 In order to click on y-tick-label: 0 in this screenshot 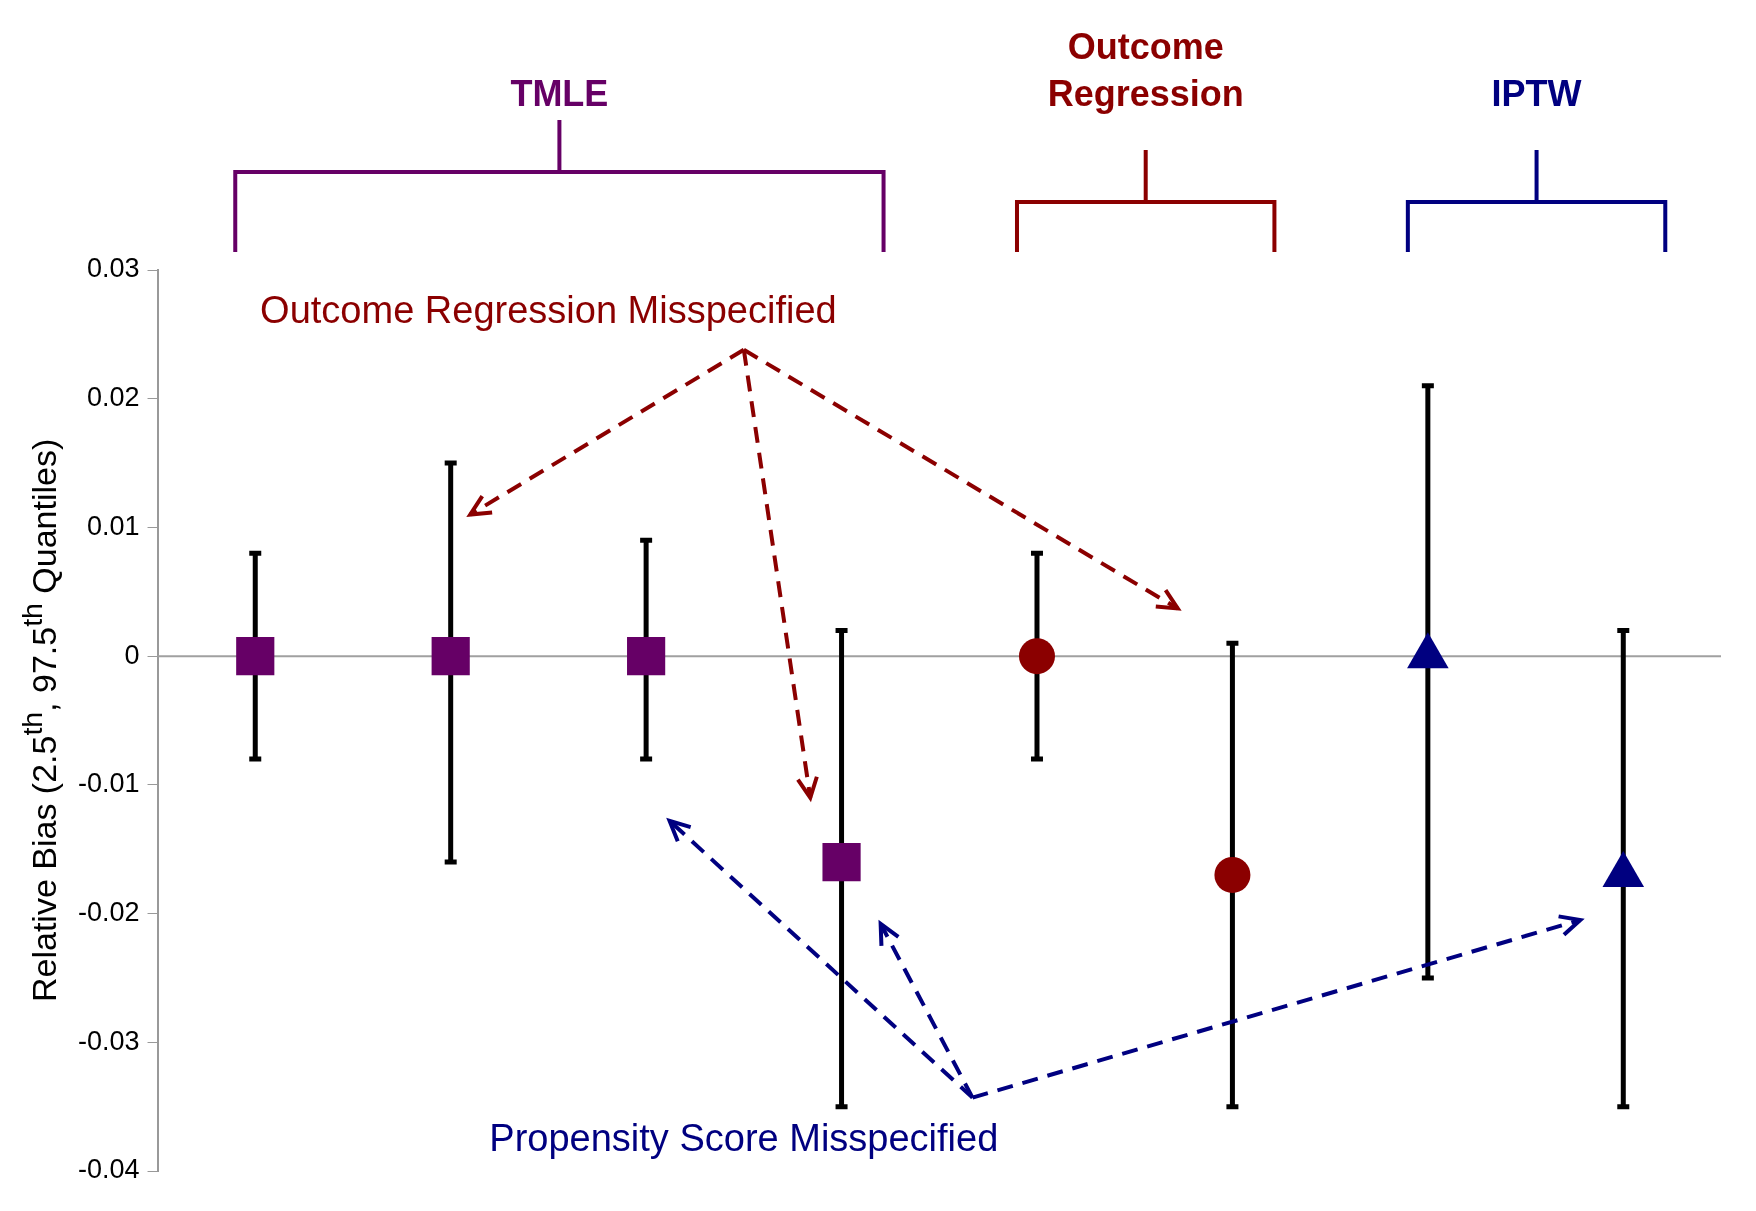, I will do `click(132, 654)`.